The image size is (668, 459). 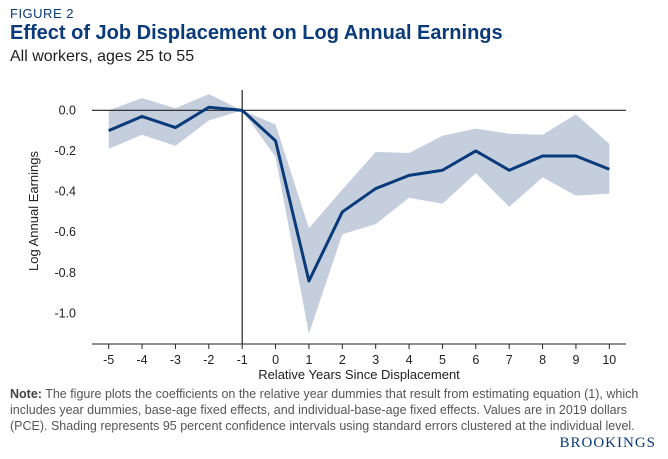 What do you see at coordinates (65, 151) in the screenshot?
I see `y-tick-label: -0.2` at bounding box center [65, 151].